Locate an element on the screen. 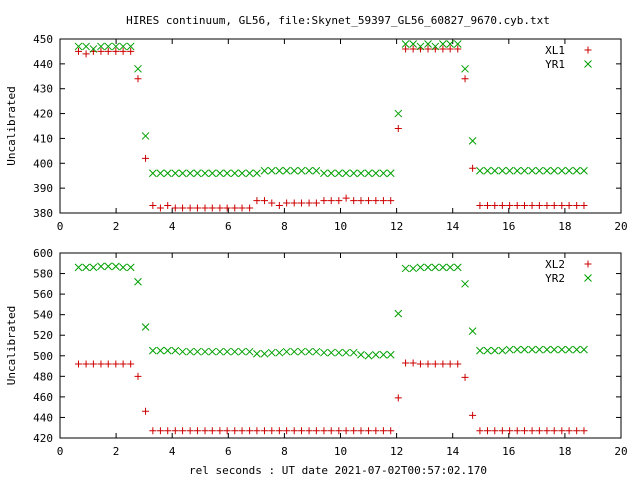  x-tick-label: 18 is located at coordinates (564, 226).